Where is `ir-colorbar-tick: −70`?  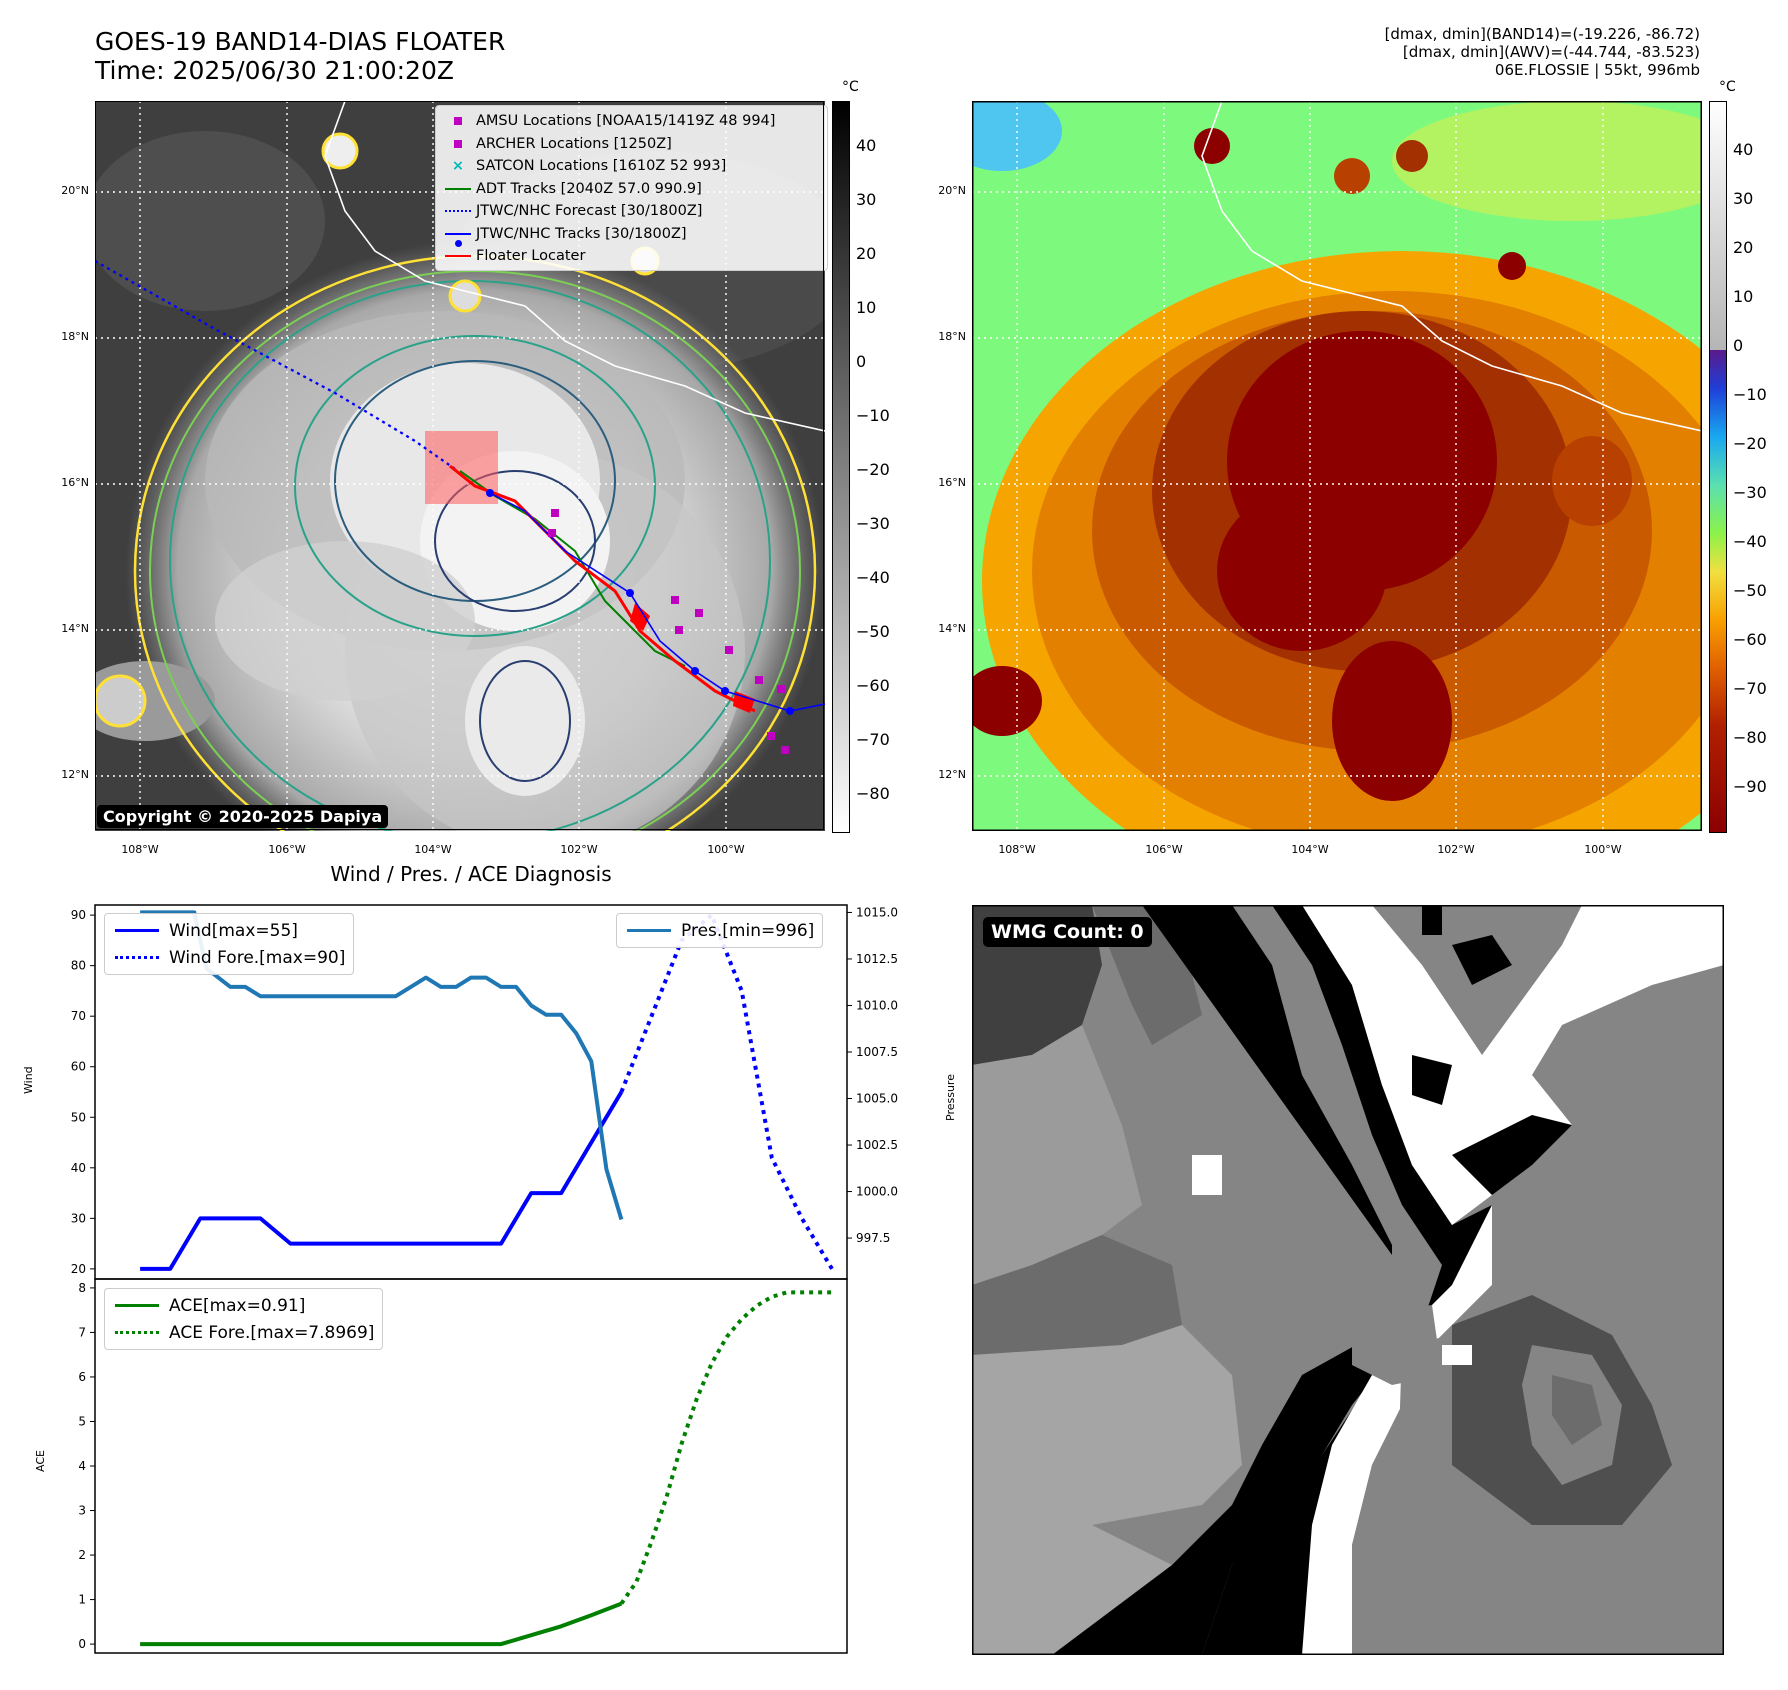 ir-colorbar-tick: −70 is located at coordinates (873, 739).